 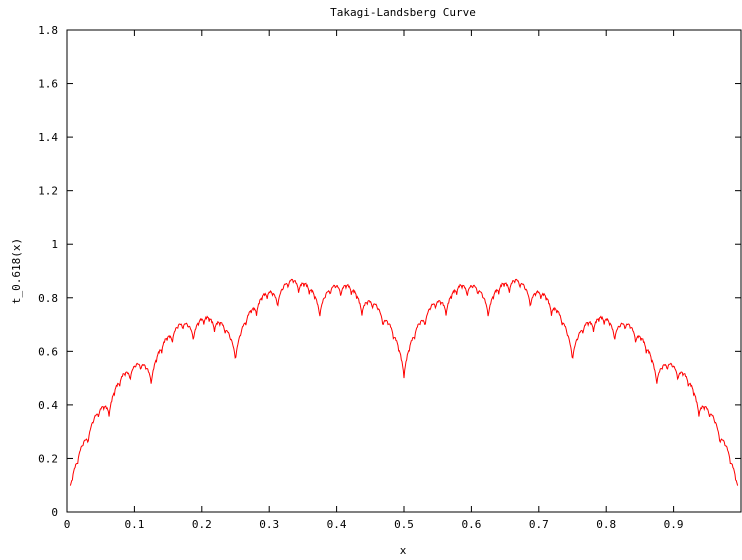 What do you see at coordinates (404, 524) in the screenshot?
I see `x-tick-label: 0.5` at bounding box center [404, 524].